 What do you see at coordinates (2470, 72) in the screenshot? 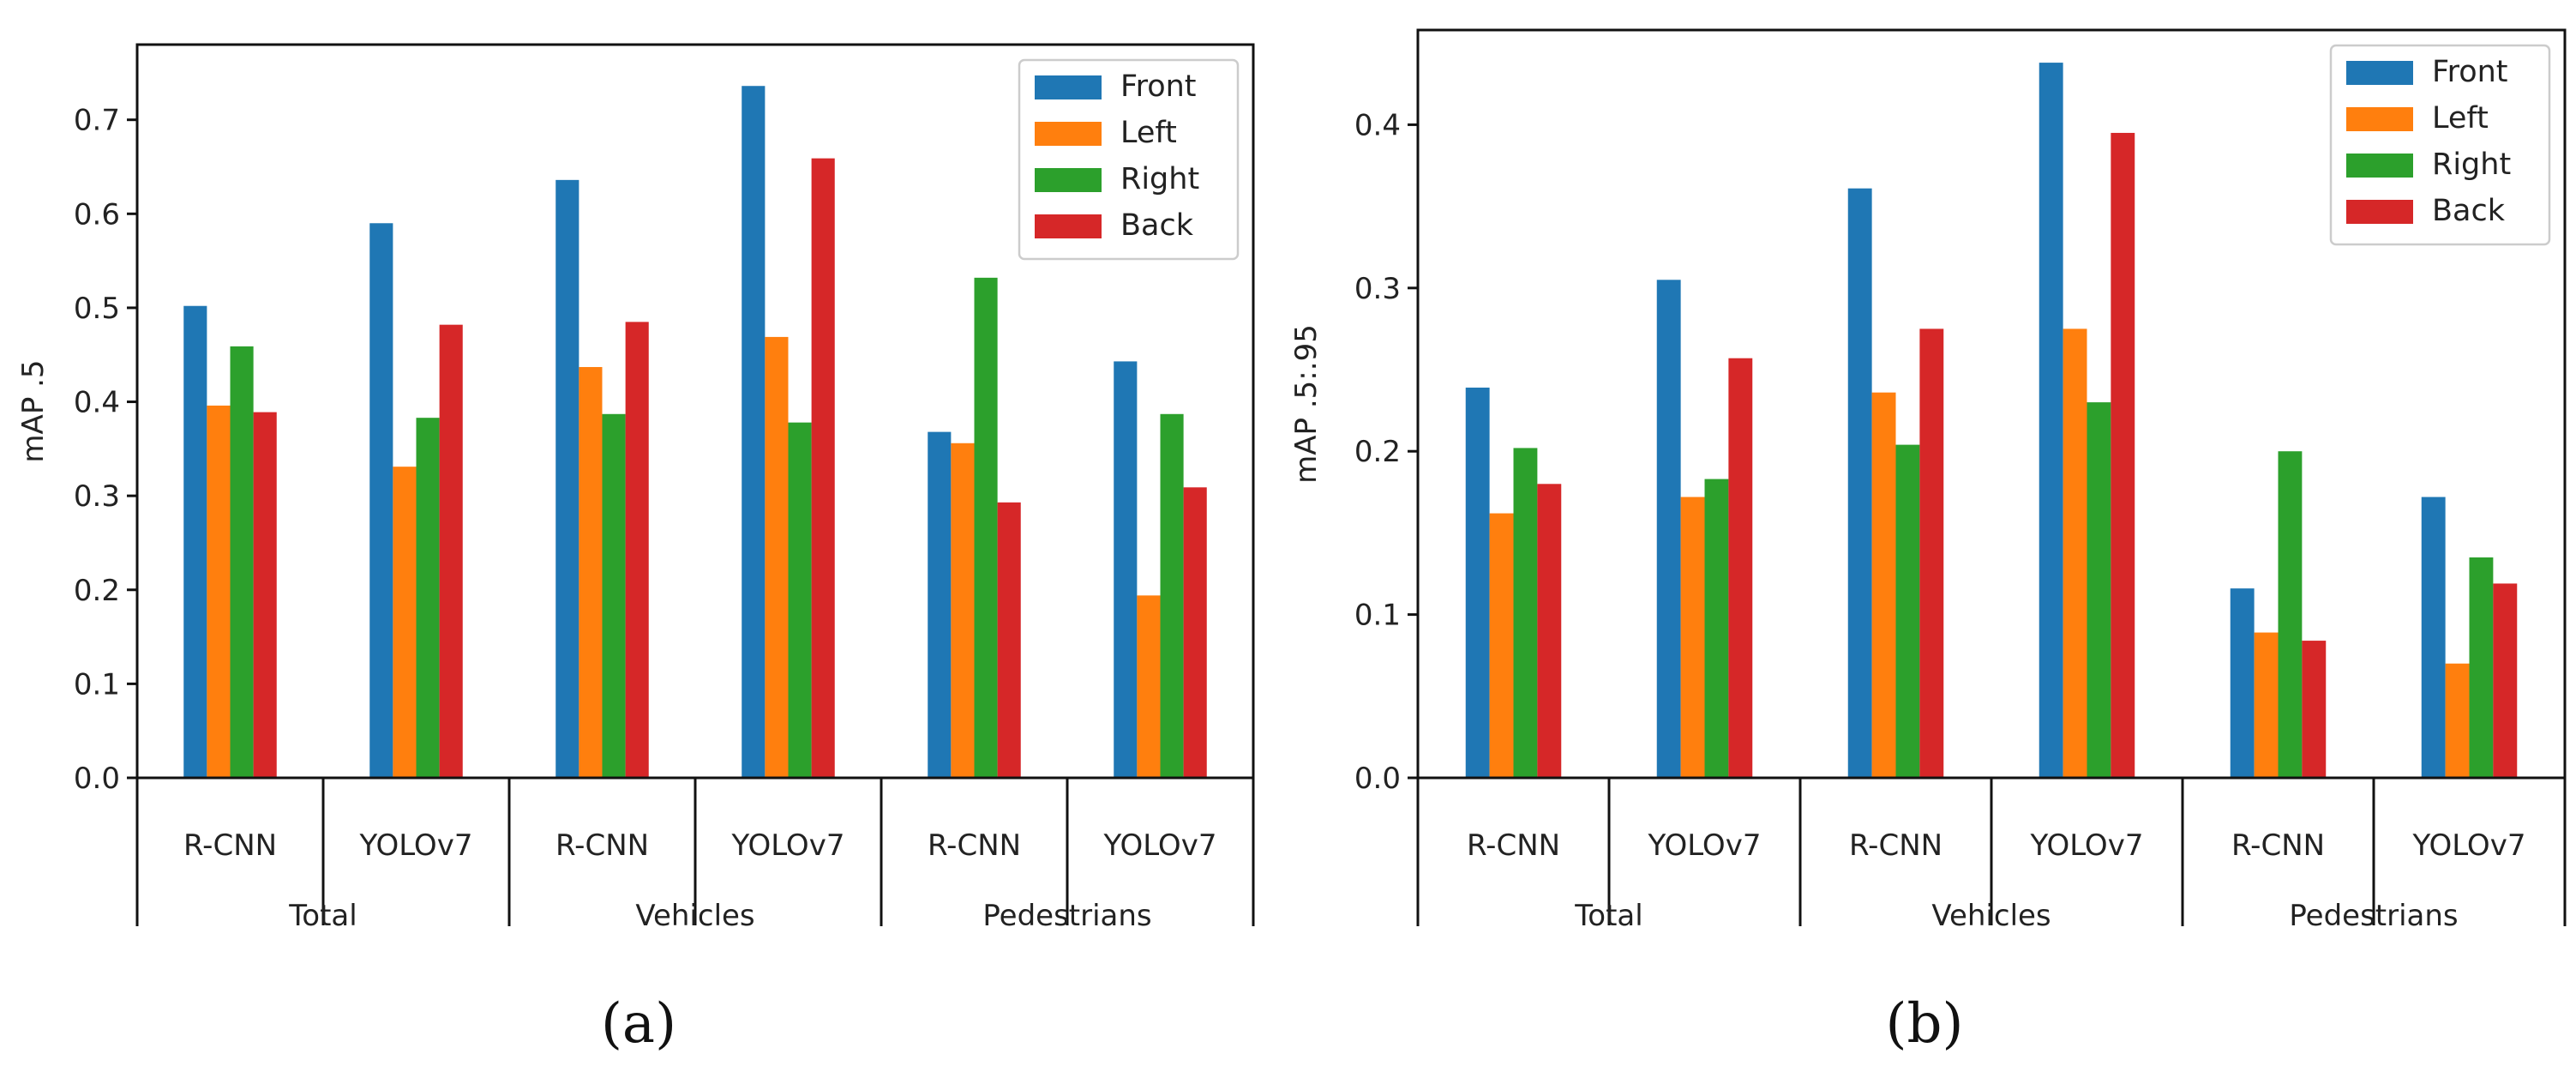
I see `legend-label-front: Front` at bounding box center [2470, 72].